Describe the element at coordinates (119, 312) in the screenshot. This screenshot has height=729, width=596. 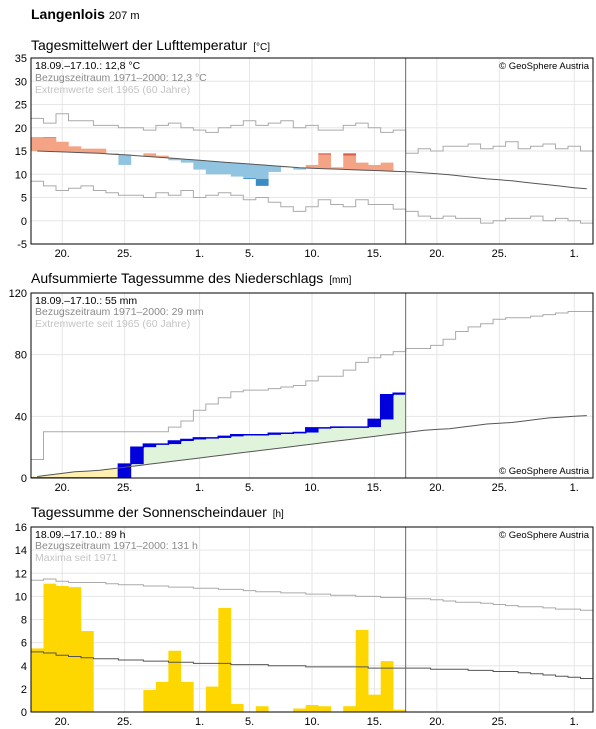
I see `info-line-2: Bezugszeitraum 1971–2000: 29 mm` at that location.